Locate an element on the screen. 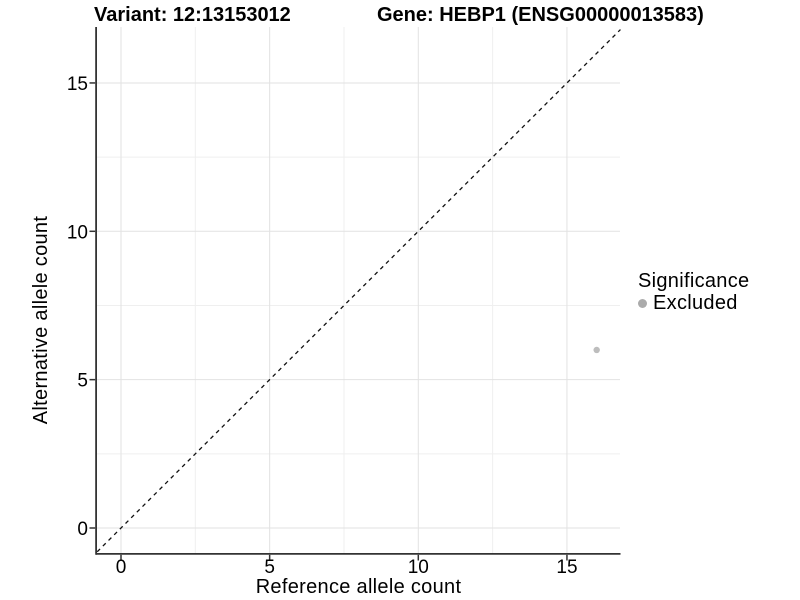 The width and height of the screenshot is (800, 600). legend-title: Significance is located at coordinates (694, 281).